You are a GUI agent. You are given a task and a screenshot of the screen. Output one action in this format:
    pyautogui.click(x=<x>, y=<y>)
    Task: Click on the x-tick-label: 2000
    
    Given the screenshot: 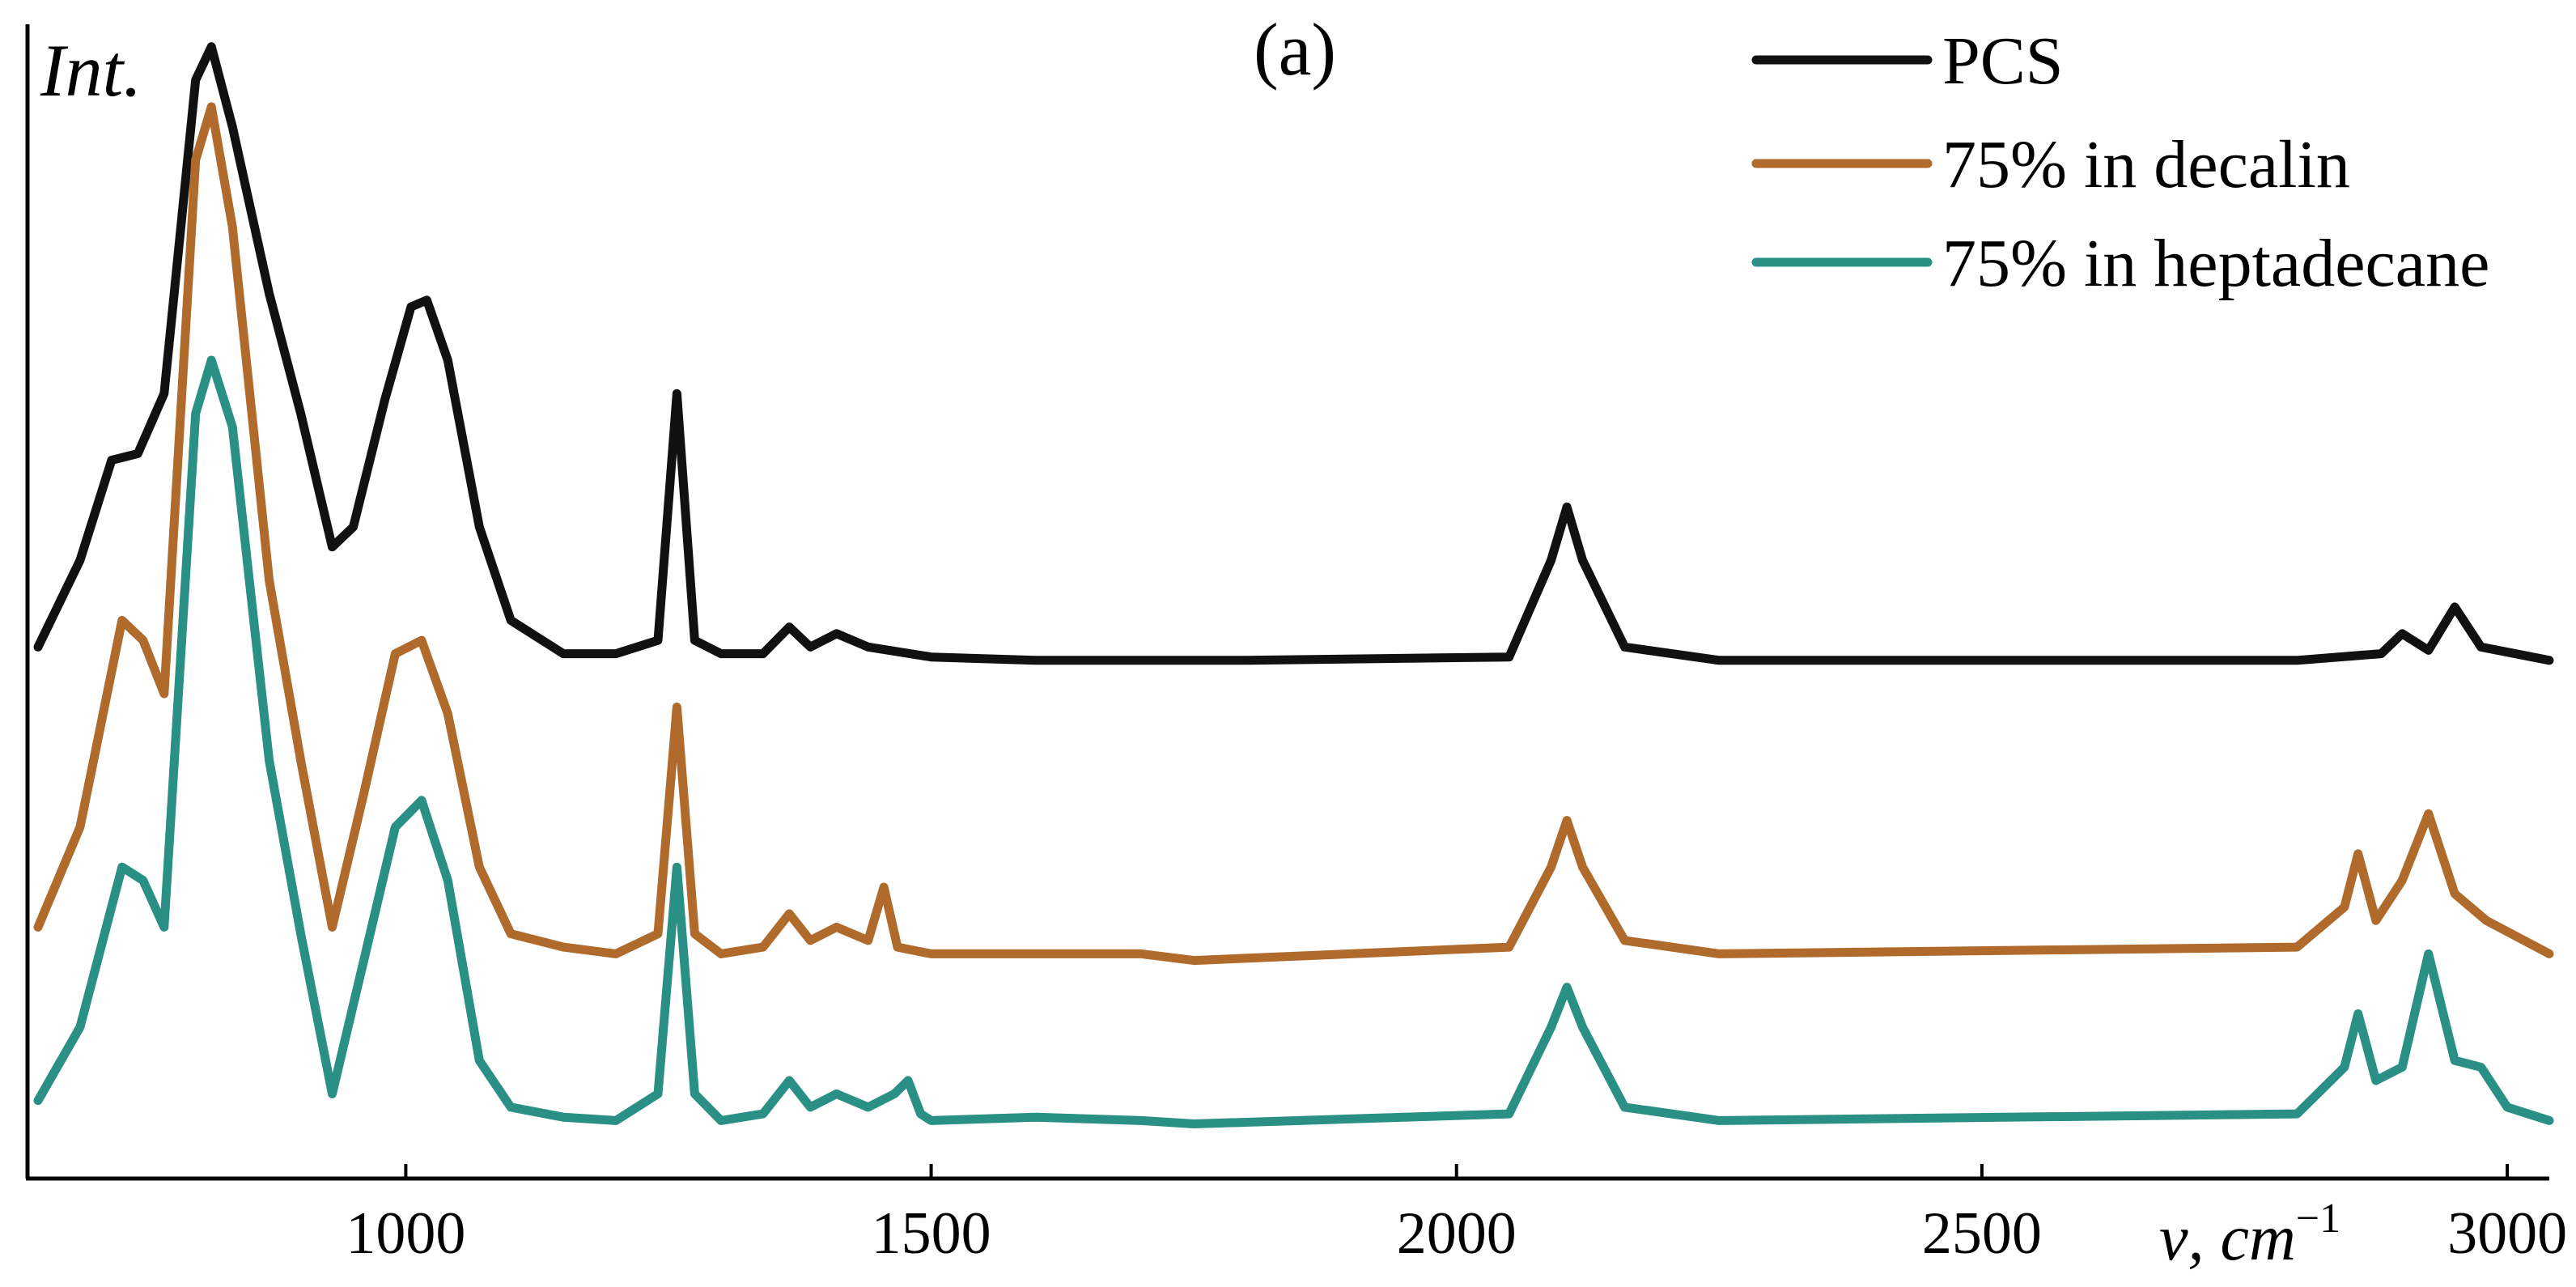 What is the action you would take?
    pyautogui.click(x=1457, y=1233)
    